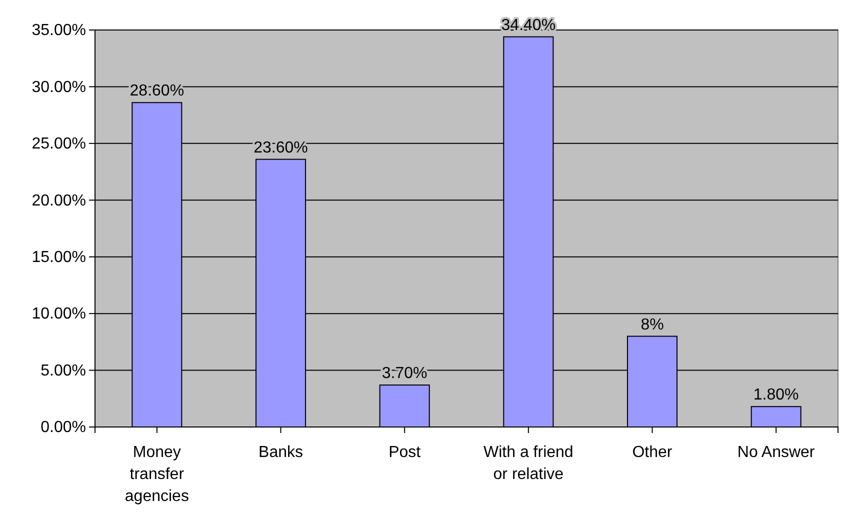 This screenshot has width=863, height=517. What do you see at coordinates (652, 452) in the screenshot?
I see `x-tick-label: Other` at bounding box center [652, 452].